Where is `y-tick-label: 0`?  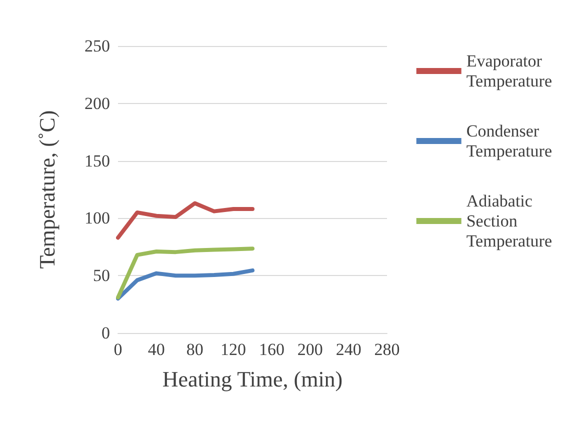 y-tick-label: 0 is located at coordinates (106, 333).